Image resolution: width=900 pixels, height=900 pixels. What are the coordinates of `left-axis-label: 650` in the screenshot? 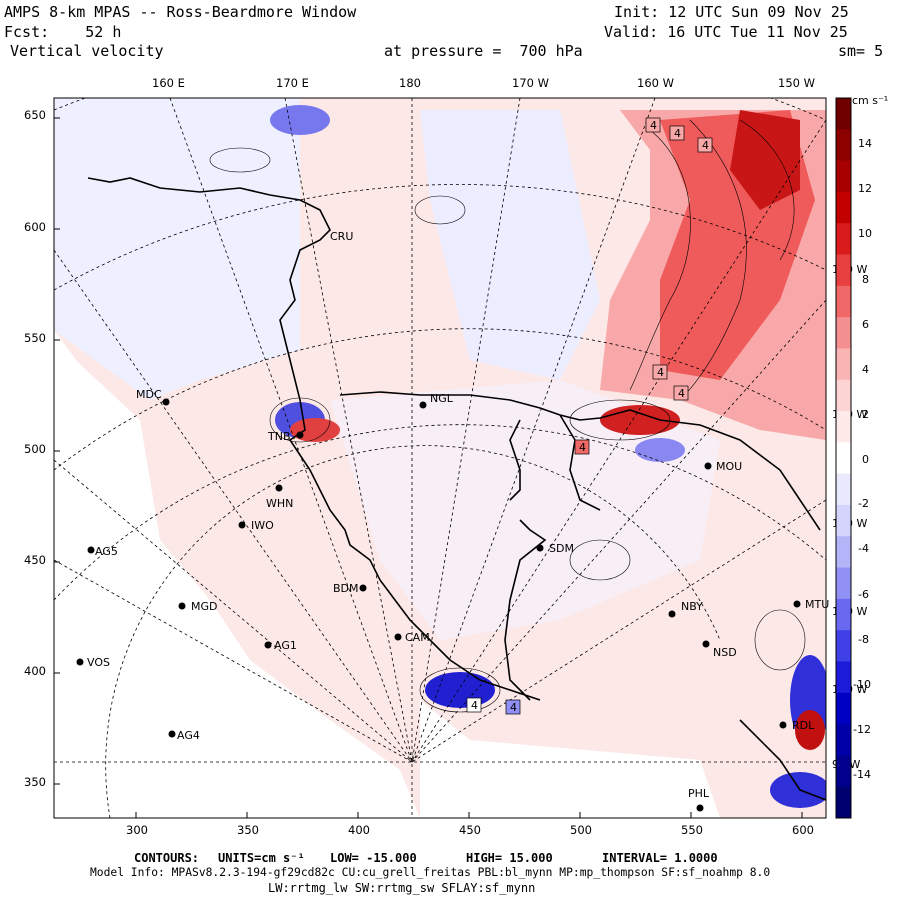 It's located at (35, 115).